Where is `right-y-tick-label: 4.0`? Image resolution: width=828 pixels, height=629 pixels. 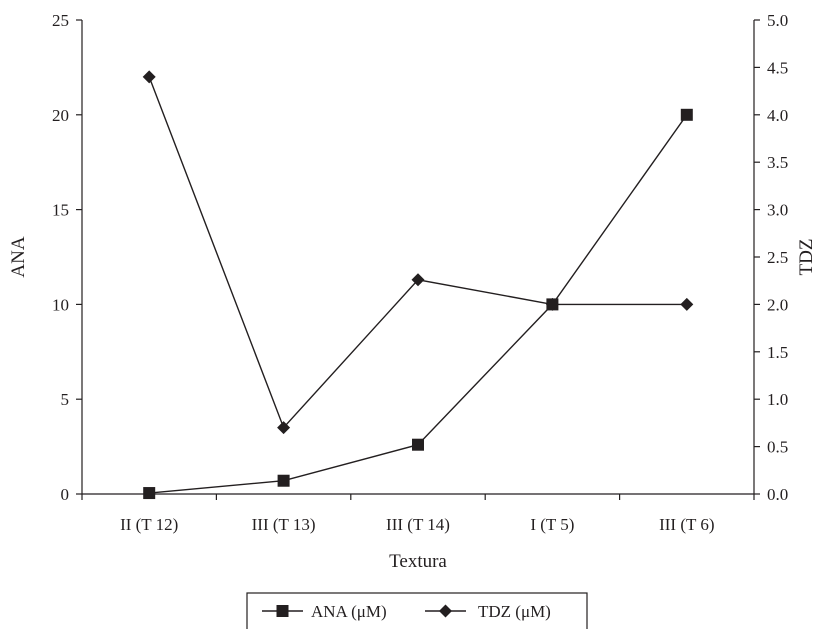 right-y-tick-label: 4.0 is located at coordinates (777, 115).